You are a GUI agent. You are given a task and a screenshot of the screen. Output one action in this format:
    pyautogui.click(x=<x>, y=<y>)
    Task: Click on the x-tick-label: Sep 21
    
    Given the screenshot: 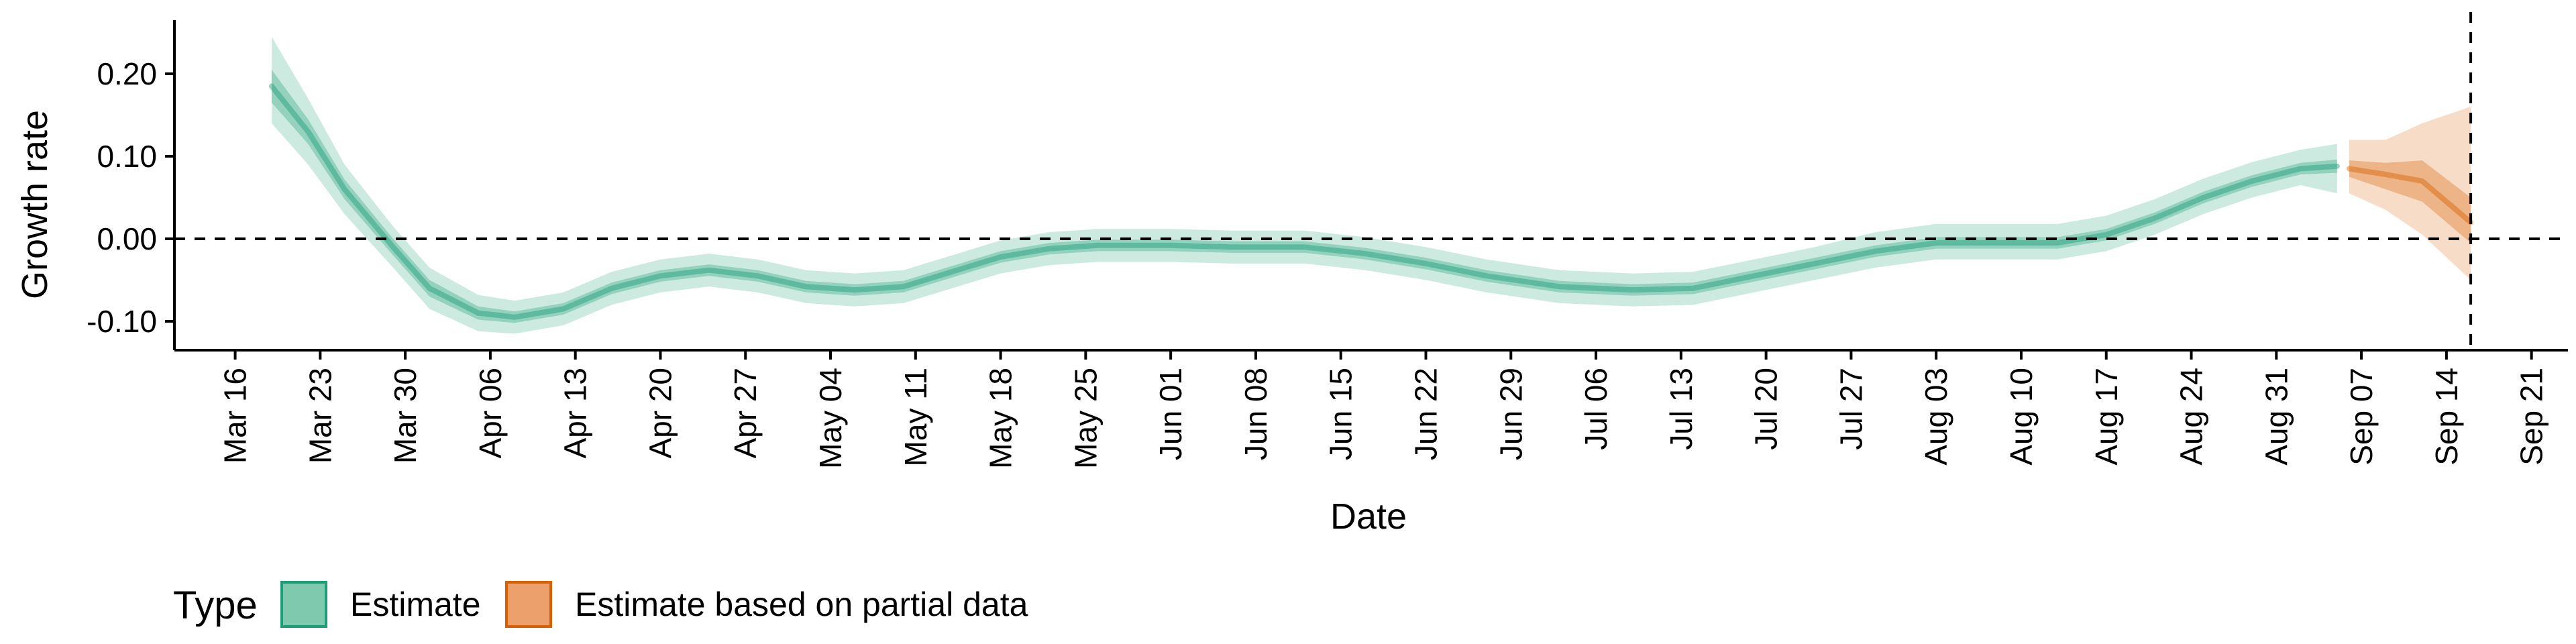 What is the action you would take?
    pyautogui.click(x=2531, y=417)
    